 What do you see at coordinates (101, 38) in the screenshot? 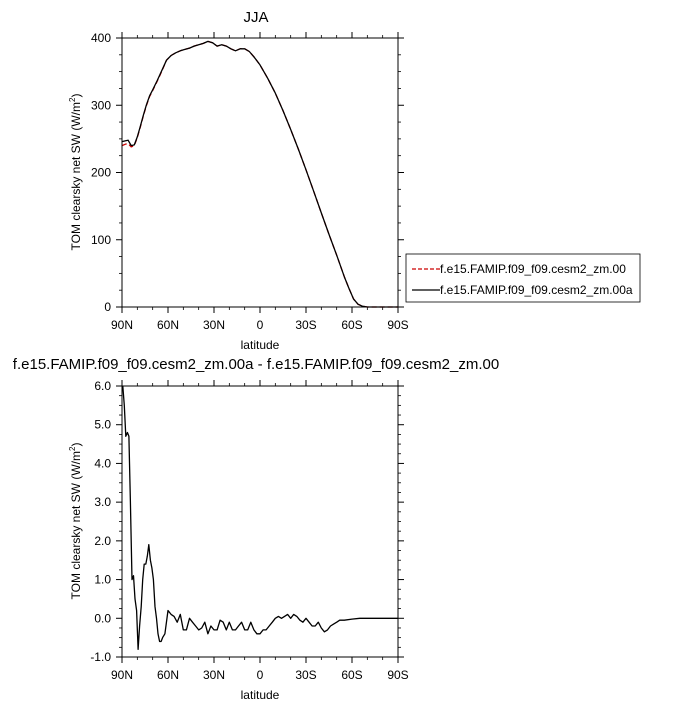
I see `top-y-tick-label: 400` at bounding box center [101, 38].